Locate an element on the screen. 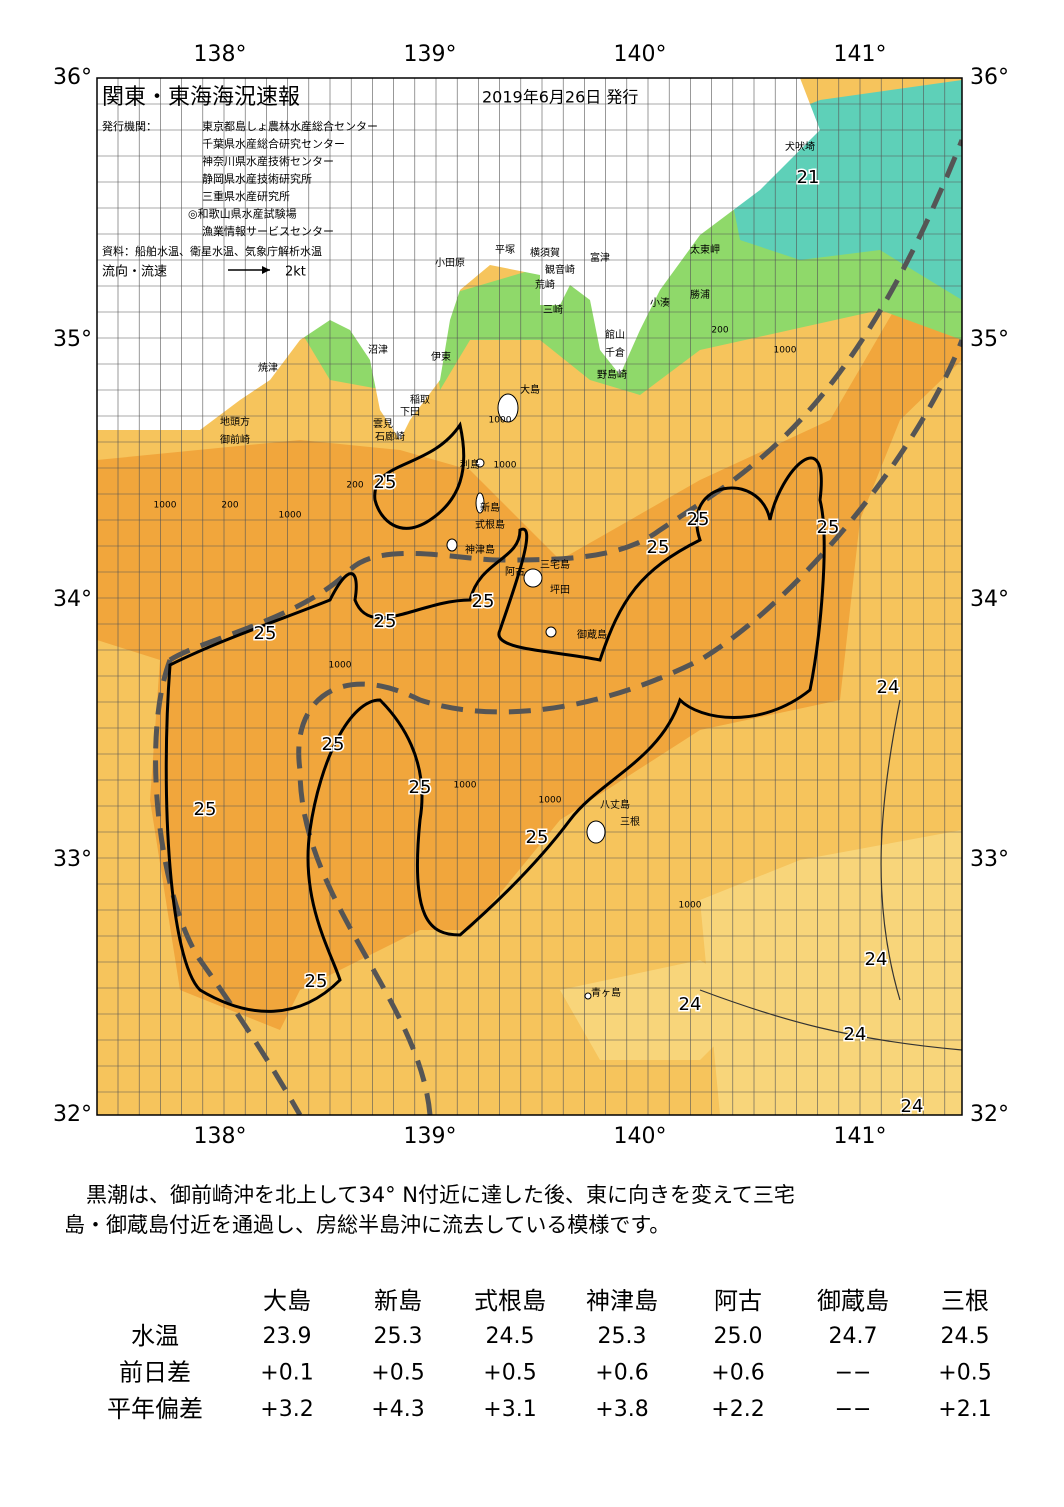 This screenshot has height=1507, width=1064. table-cell: +3.2 is located at coordinates (286, 1409).